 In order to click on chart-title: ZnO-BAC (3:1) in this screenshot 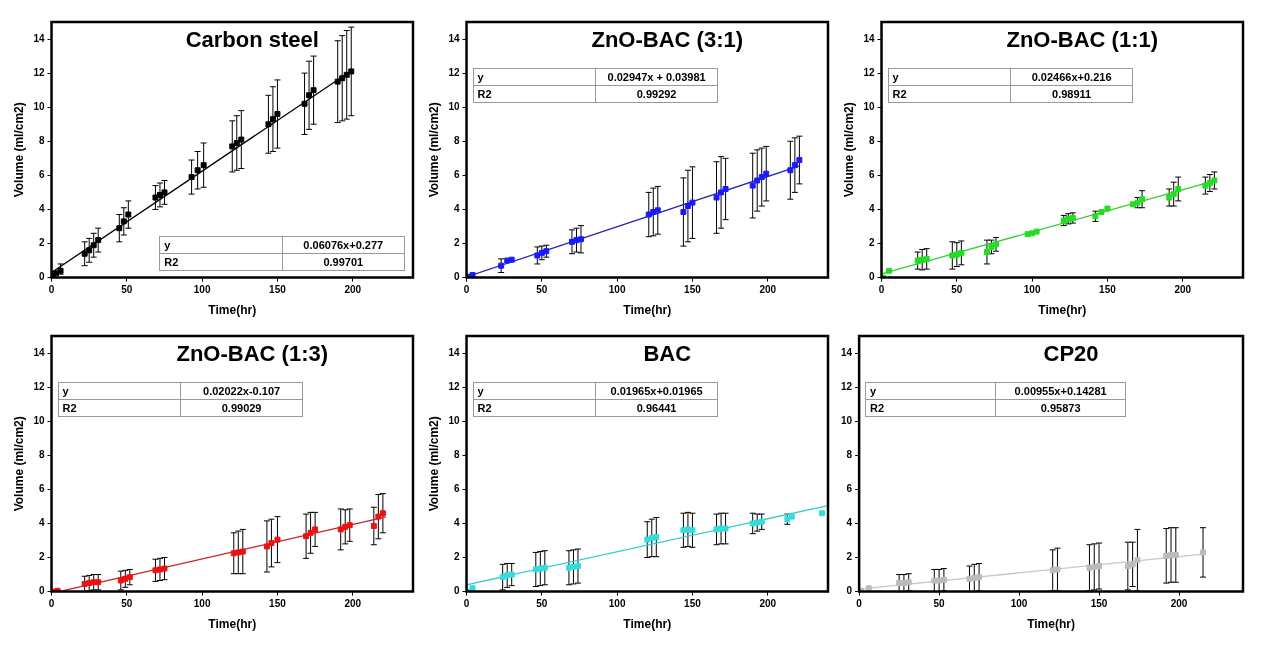, I will do `click(667, 40)`.